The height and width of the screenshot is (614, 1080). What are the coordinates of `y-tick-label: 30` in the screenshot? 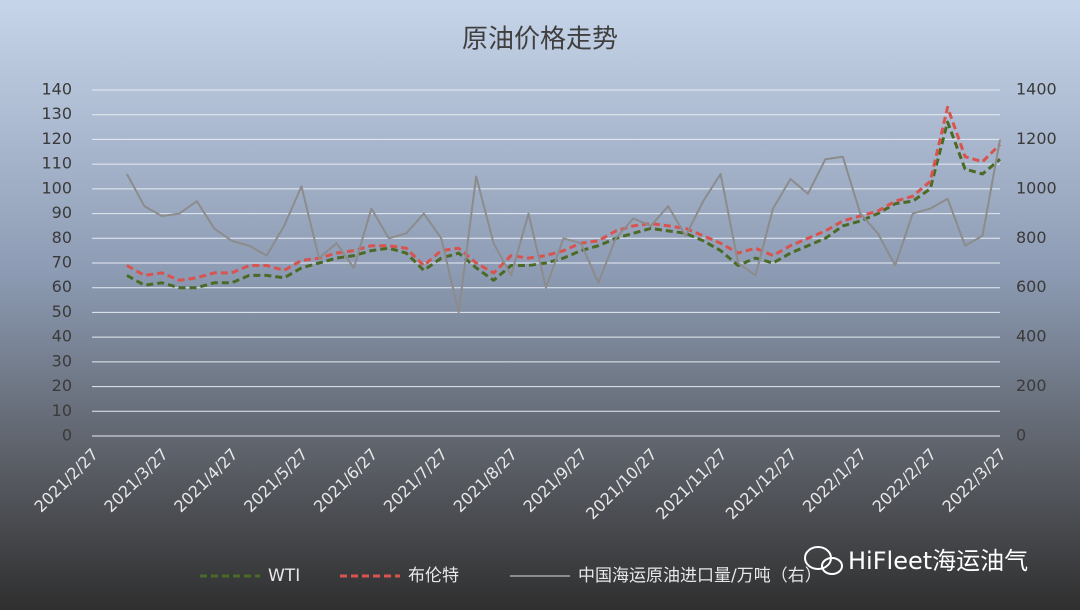 It's located at (62, 360).